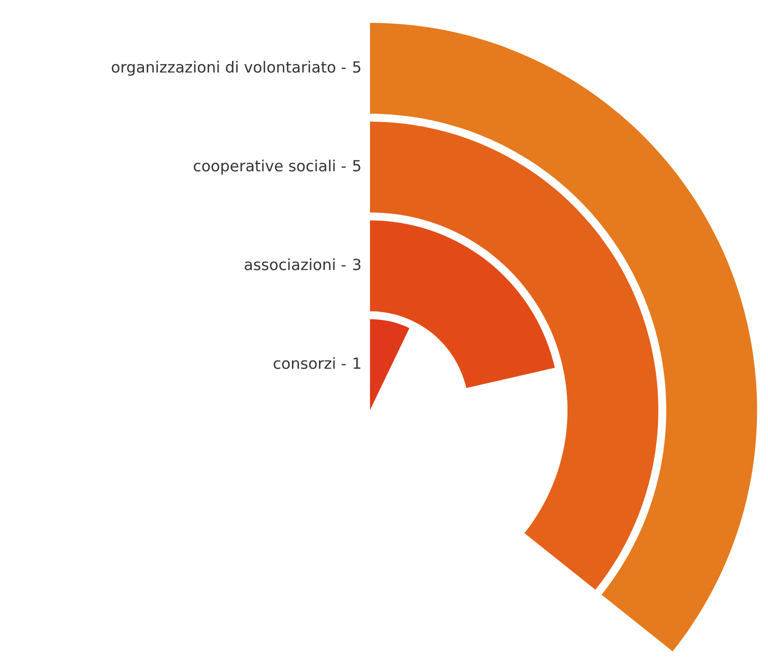  I want to click on category-label: consorzi -, so click(310, 363).